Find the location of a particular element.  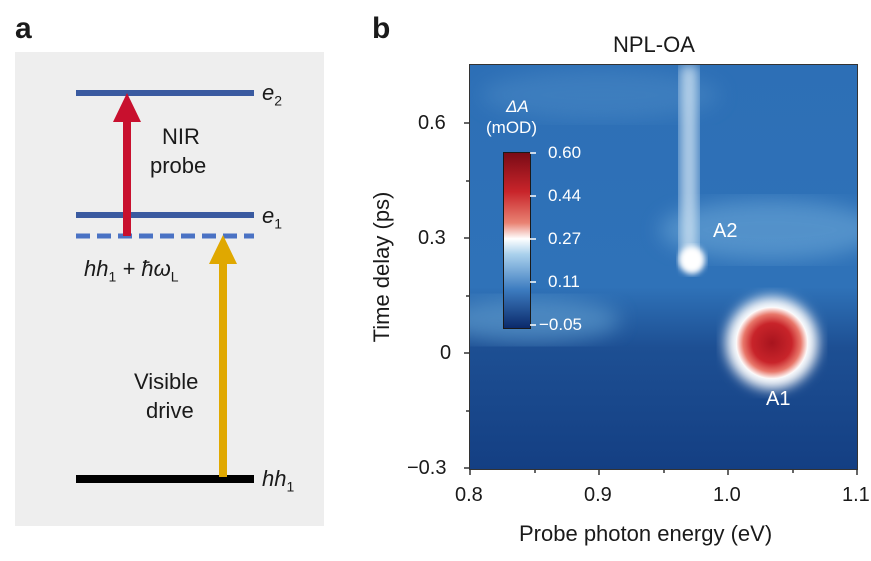

colorbar-title-units: (mOD) is located at coordinates (511, 127).